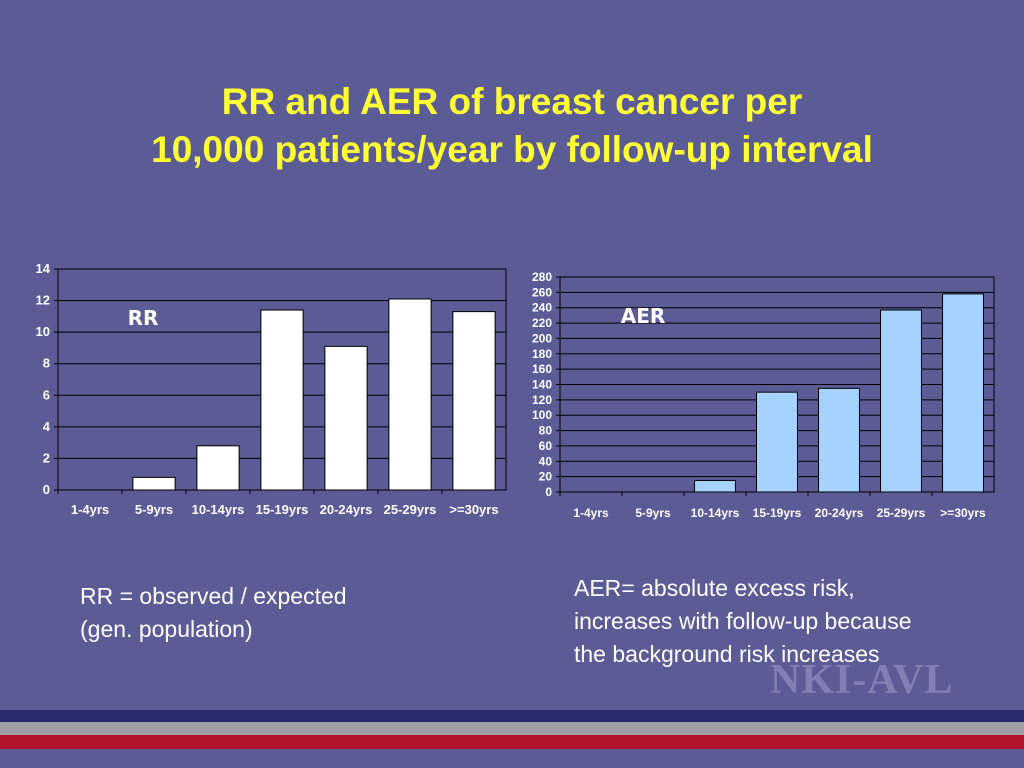  I want to click on aer-xtick-label: 10-14yrs, so click(715, 513).